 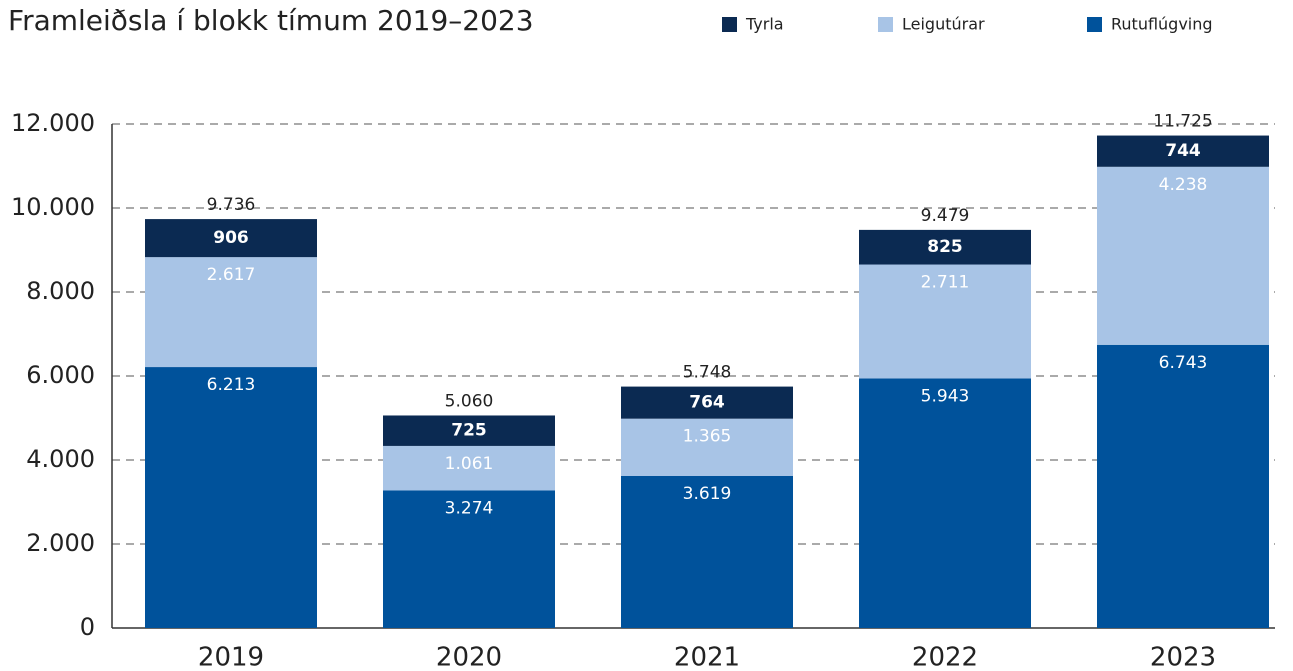 What do you see at coordinates (945, 657) in the screenshot?
I see `x-tick-label: 2022` at bounding box center [945, 657].